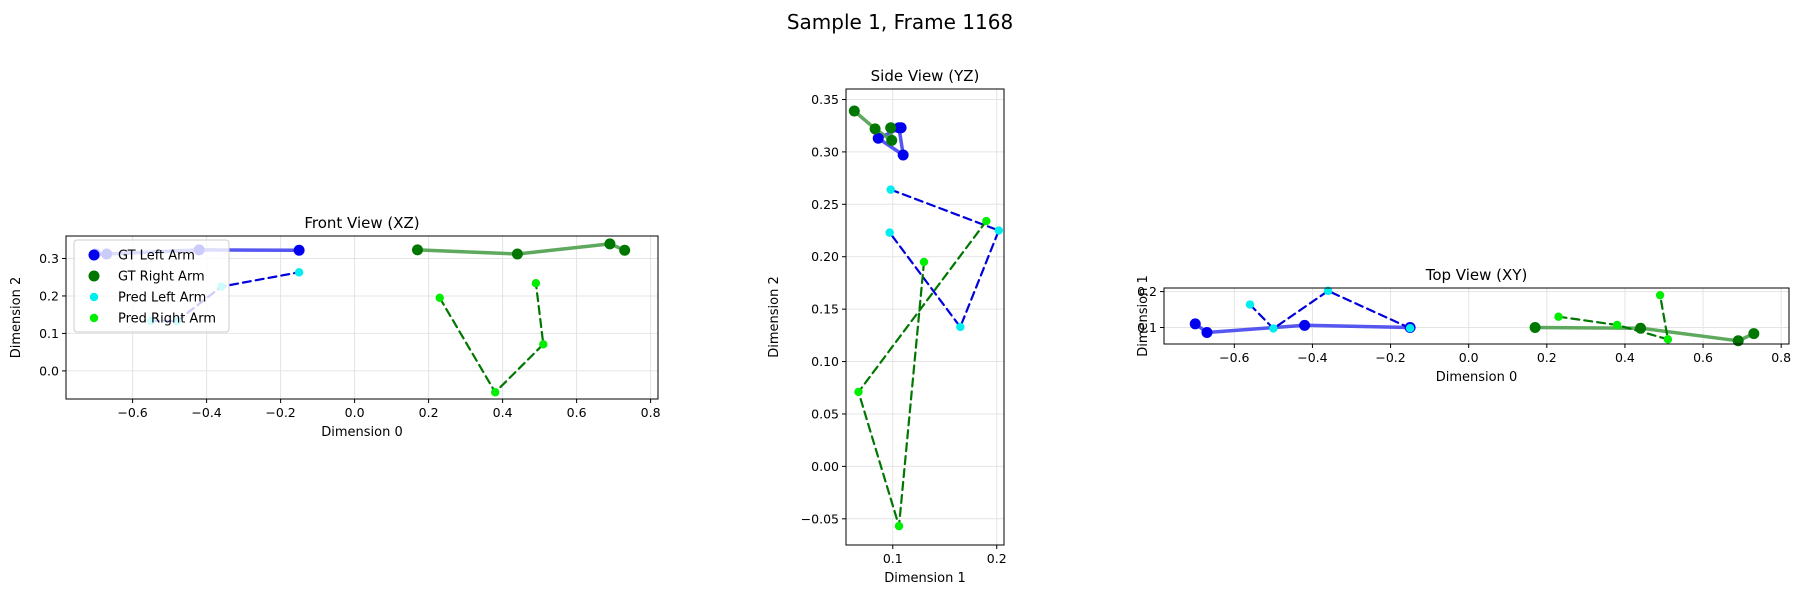 This screenshot has width=1800, height=600. Describe the element at coordinates (925, 578) in the screenshot. I see `x-axis-label: Dimension 1` at that location.